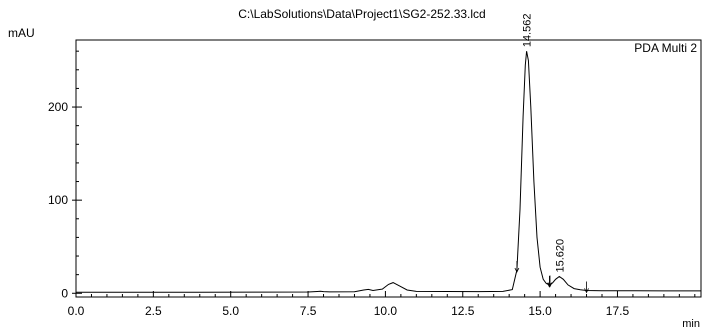  I want to click on x-tick-label: 0.0, so click(76, 311).